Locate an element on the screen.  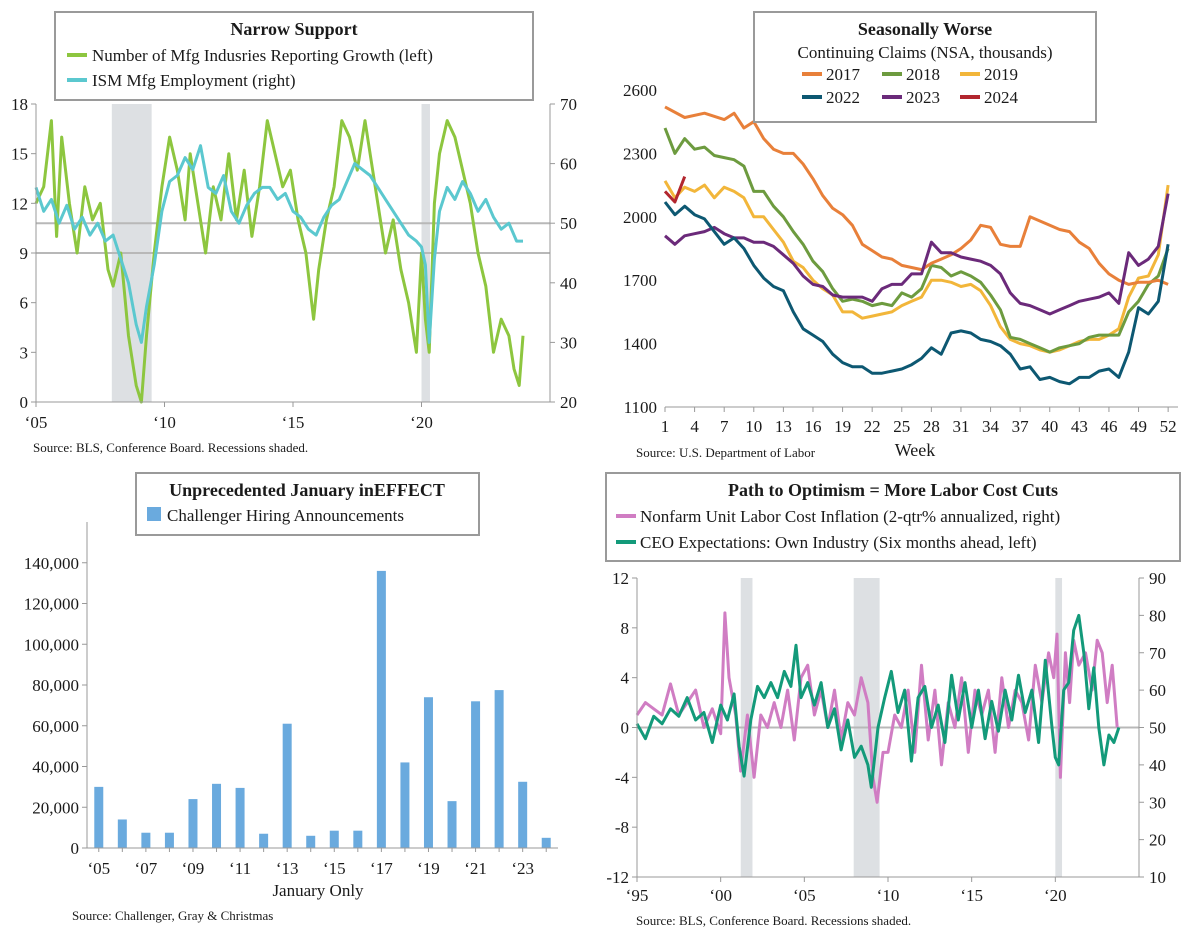
x-axis-label: Week is located at coordinates (915, 450).